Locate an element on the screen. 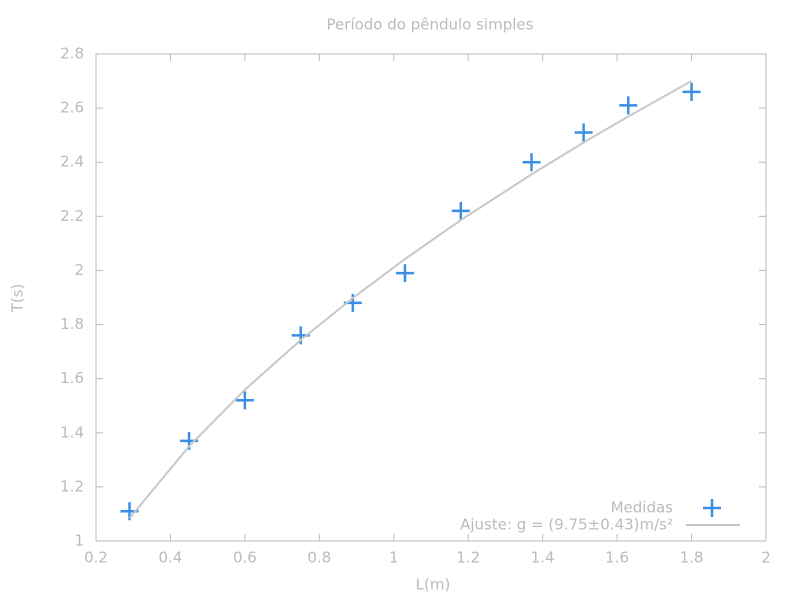 The width and height of the screenshot is (800, 600). x-tick-label: 2 is located at coordinates (766, 558).